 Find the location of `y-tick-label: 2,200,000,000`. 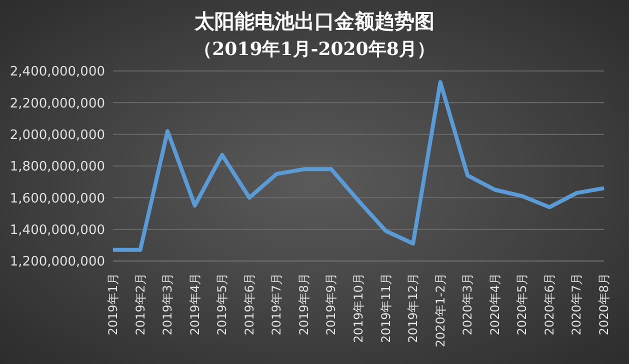

y-tick-label: 2,200,000,000 is located at coordinates (57, 104).